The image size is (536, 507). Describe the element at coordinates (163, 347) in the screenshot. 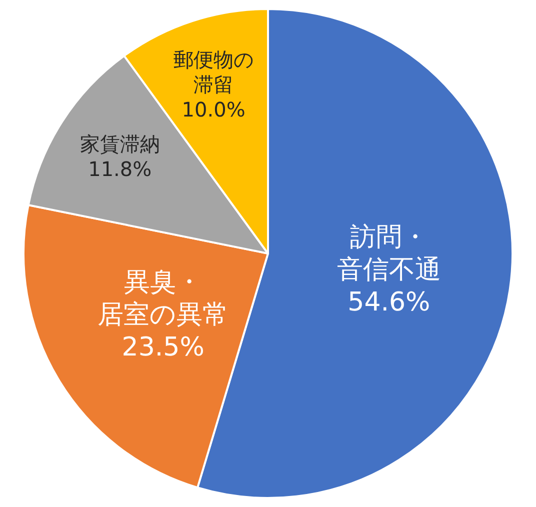

I see `data-label: 23.5%` at that location.